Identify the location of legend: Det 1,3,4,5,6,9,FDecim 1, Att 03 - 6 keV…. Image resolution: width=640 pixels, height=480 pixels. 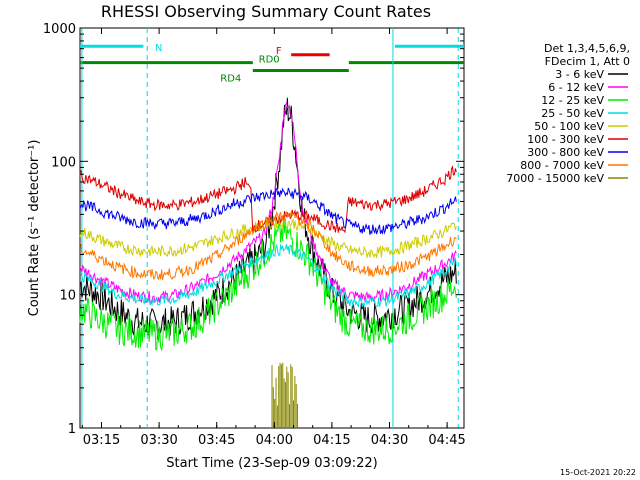
(568, 113).